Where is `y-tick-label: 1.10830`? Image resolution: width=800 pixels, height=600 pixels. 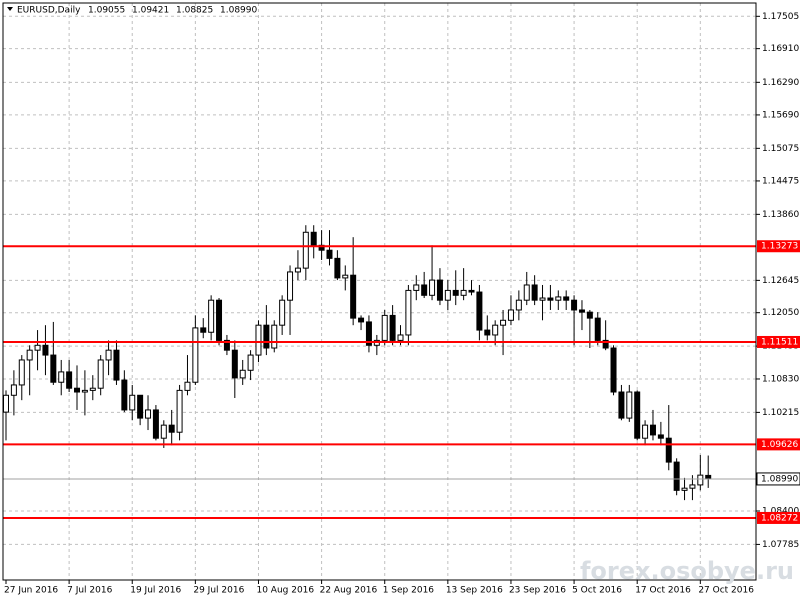
y-tick-label: 1.10830 is located at coordinates (780, 379).